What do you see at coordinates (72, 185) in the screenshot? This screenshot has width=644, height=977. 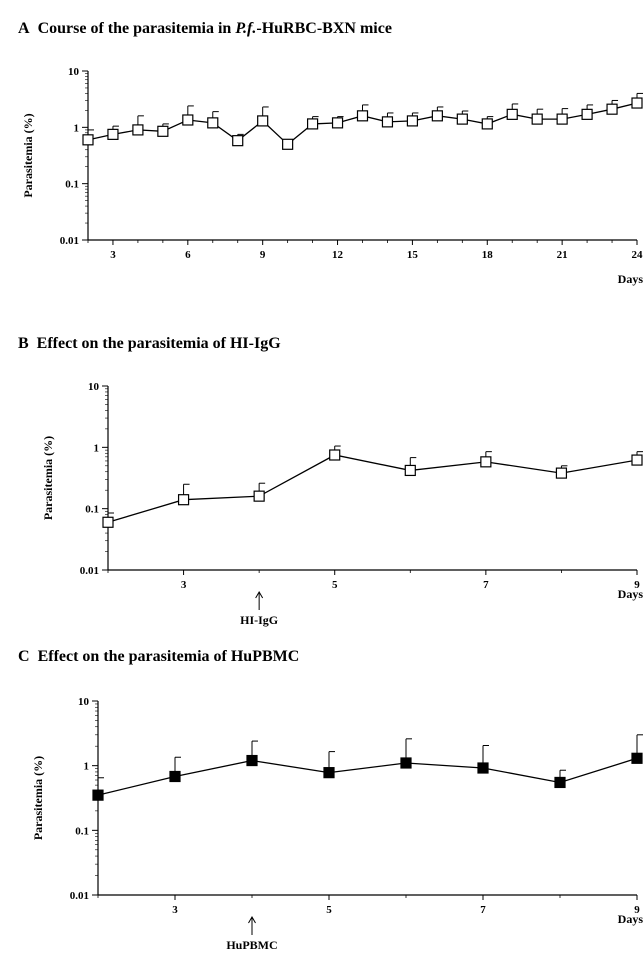 I see `chart-a-y-tick-label: 0.1` at bounding box center [72, 185].